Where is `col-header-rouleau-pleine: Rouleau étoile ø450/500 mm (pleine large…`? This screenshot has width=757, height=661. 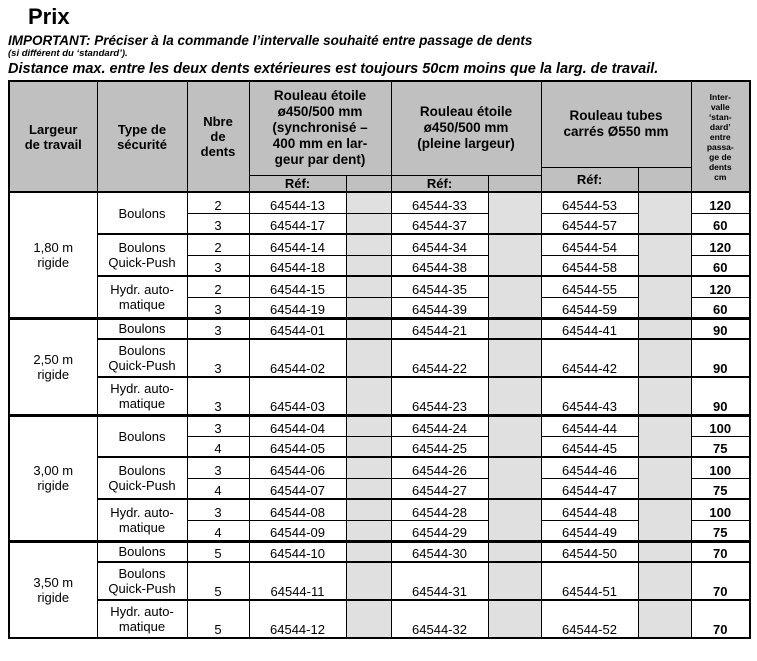 col-header-rouleau-pleine: Rouleau étoile ø450/500 mm (pleine large… is located at coordinates (466, 128).